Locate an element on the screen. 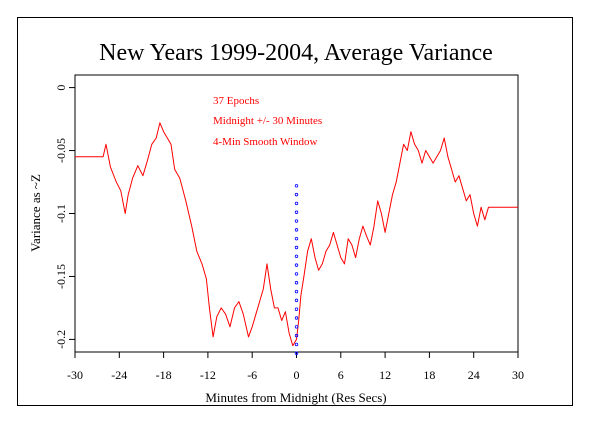 The height and width of the screenshot is (427, 596). y-tick-label: -0.2 is located at coordinates (61, 339).